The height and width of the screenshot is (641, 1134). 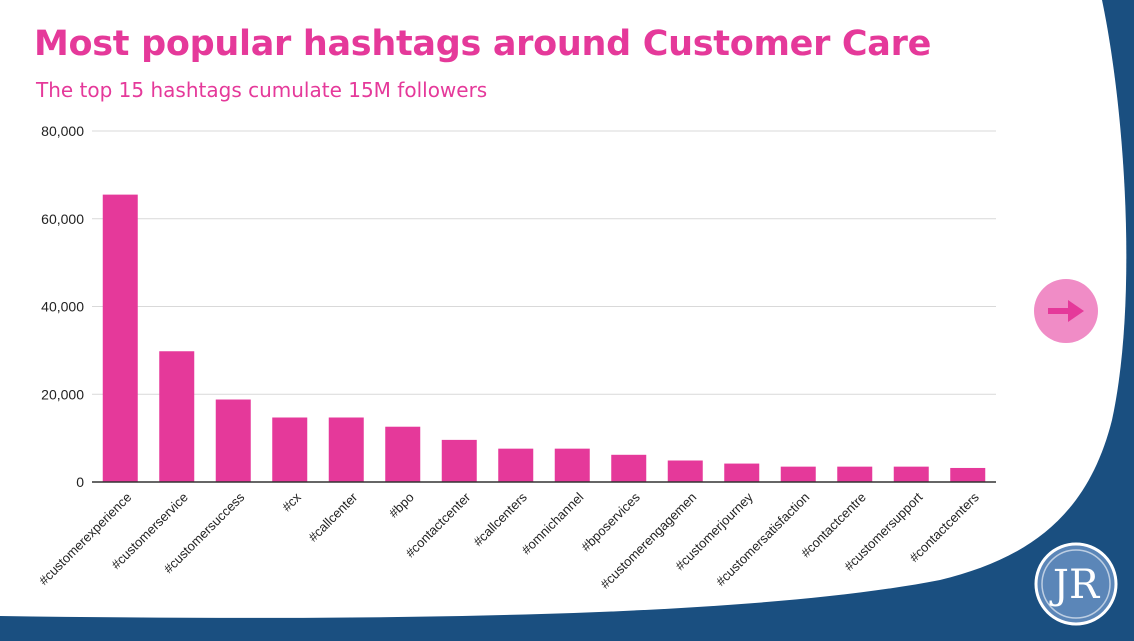 I want to click on arrow-right-icon, so click(x=1066, y=311).